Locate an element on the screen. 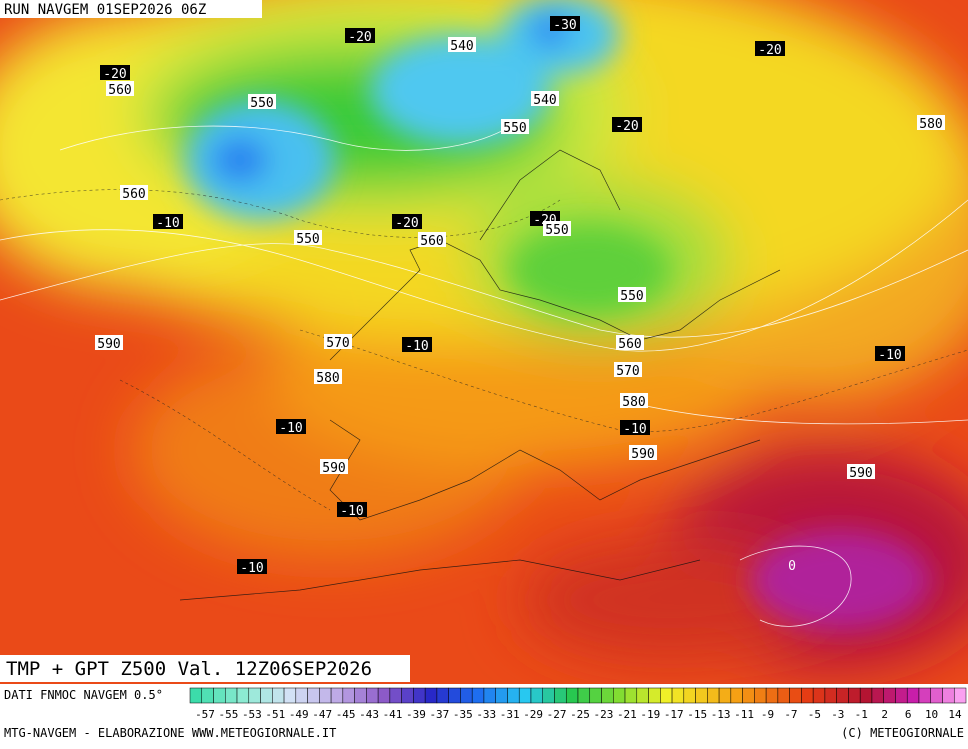 This screenshot has width=968, height=749. colorbar-tick-label: -51 is located at coordinates (275, 714).